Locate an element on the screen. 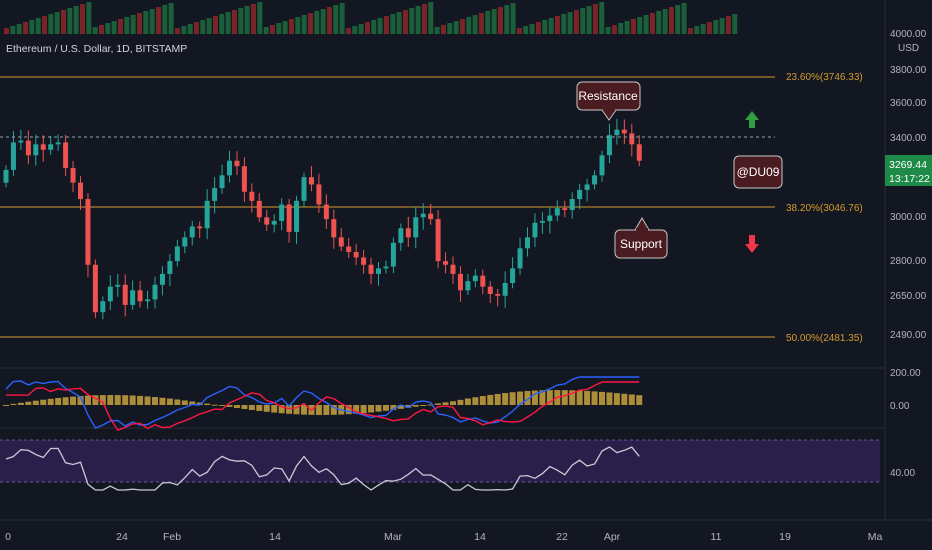  time-tick-label: 11 is located at coordinates (716, 537).